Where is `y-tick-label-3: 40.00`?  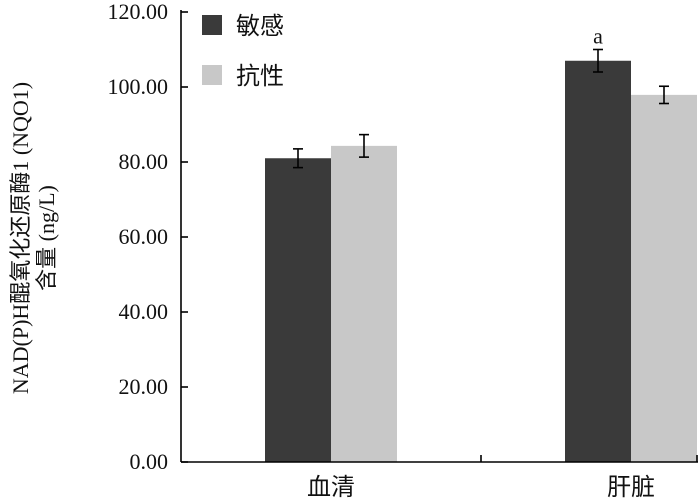
y-tick-label-3: 40.00 is located at coordinates (144, 311).